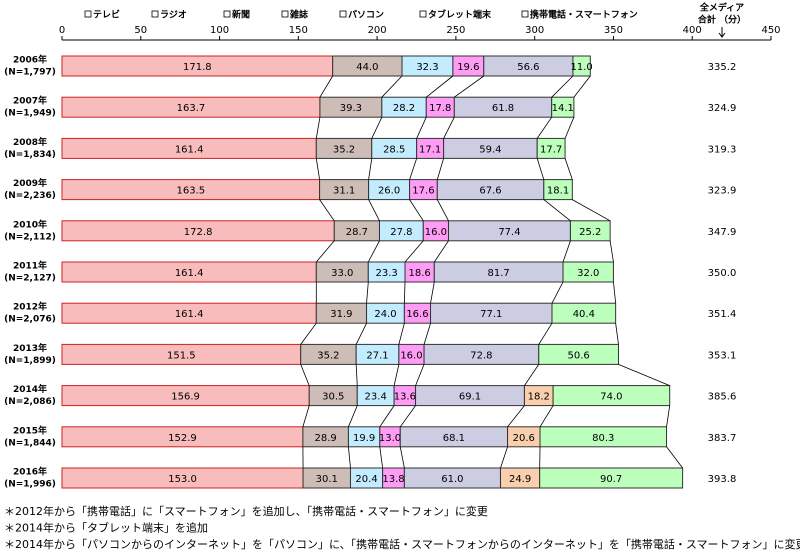 This screenshot has height=556, width=800. Describe the element at coordinates (377, 30) in the screenshot. I see `x-tick-label: 200` at that location.